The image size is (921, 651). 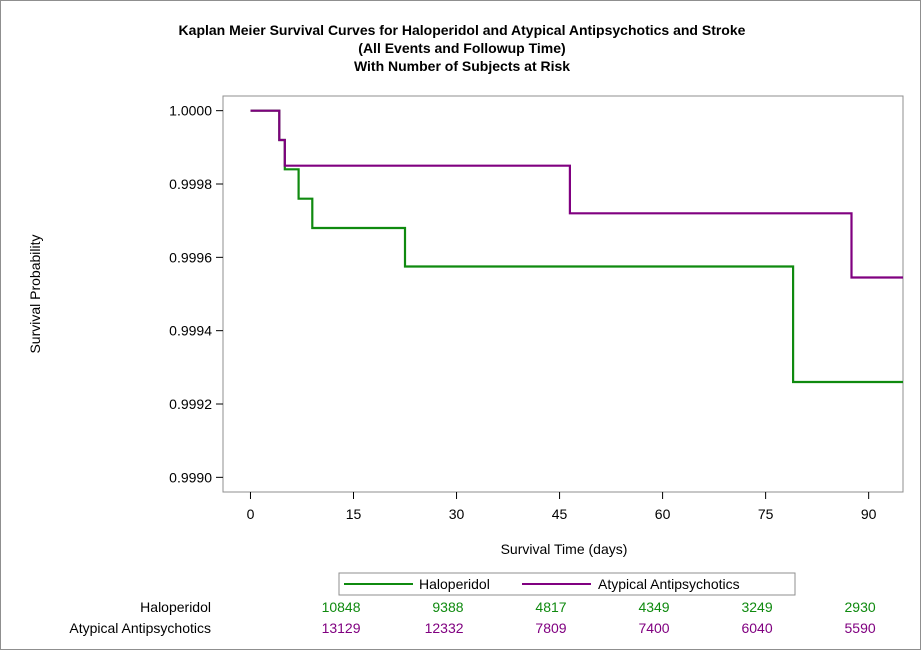 I want to click on risk-value: 2930, so click(x=860, y=607).